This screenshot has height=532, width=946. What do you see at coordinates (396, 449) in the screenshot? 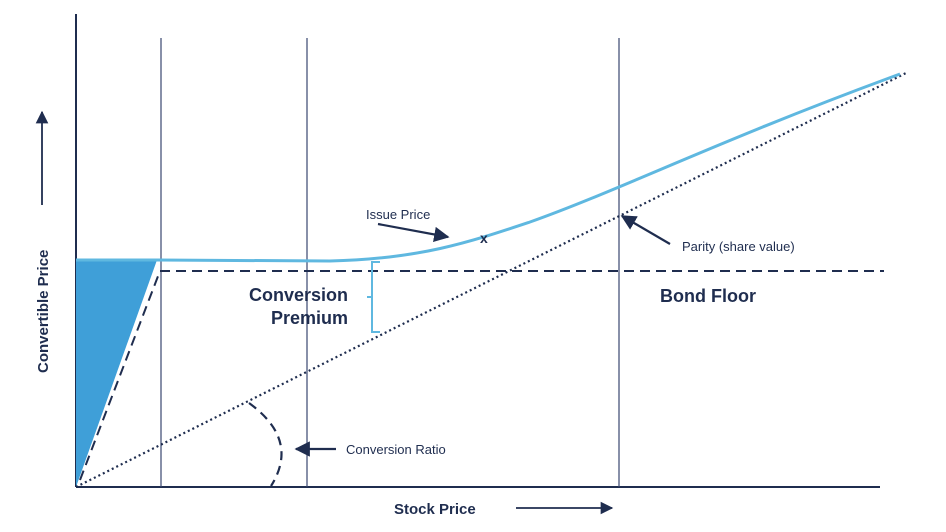
I see `conversion-ratio-label: Conversion Ratio` at bounding box center [396, 449].